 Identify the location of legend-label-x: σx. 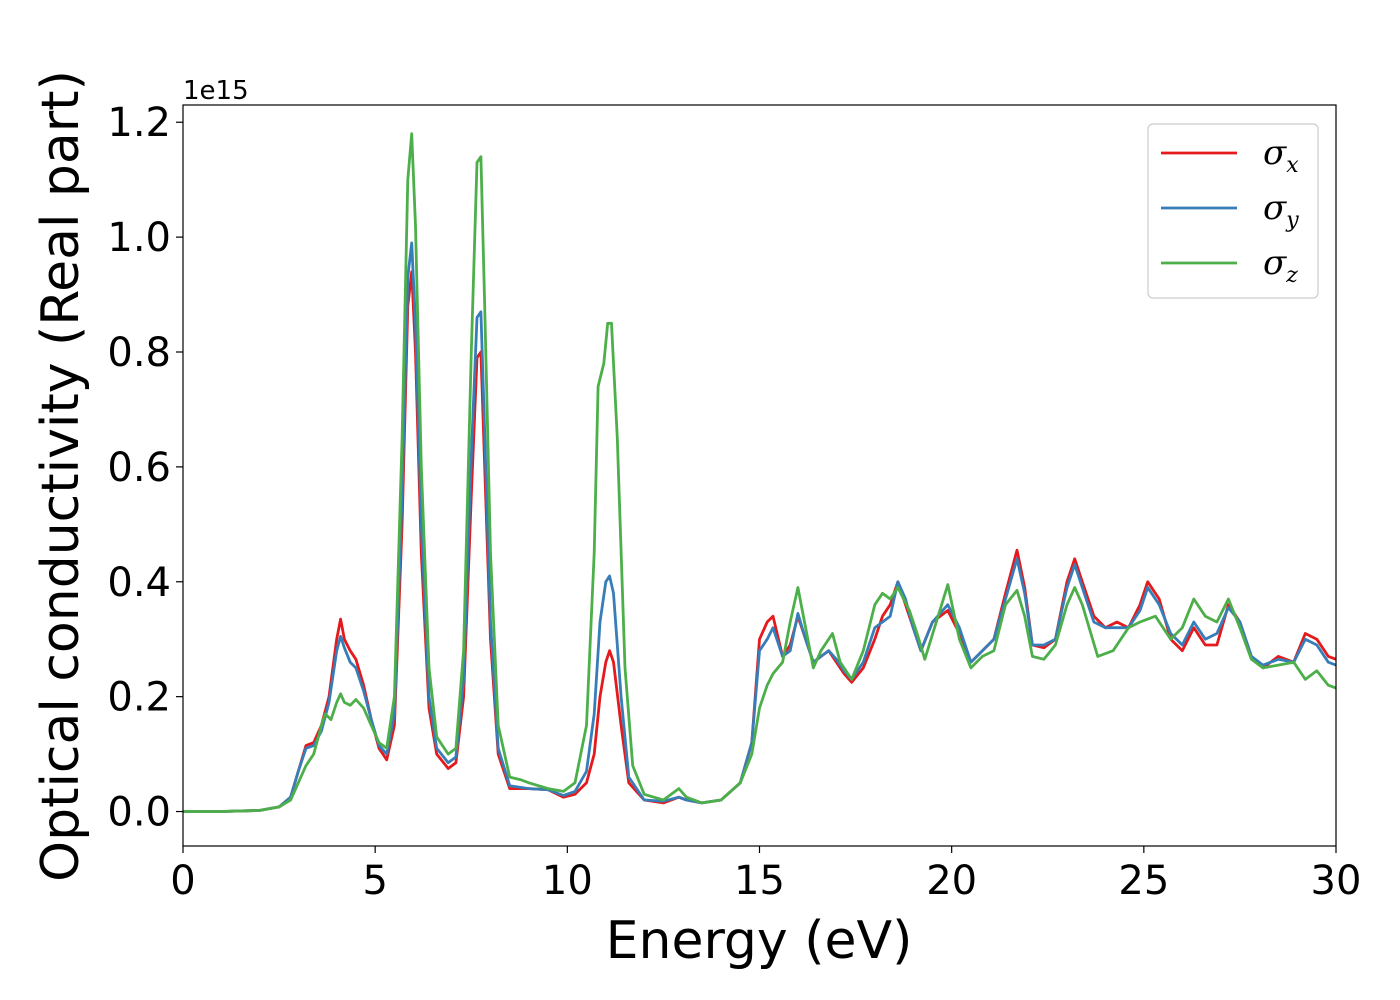
(1281, 155).